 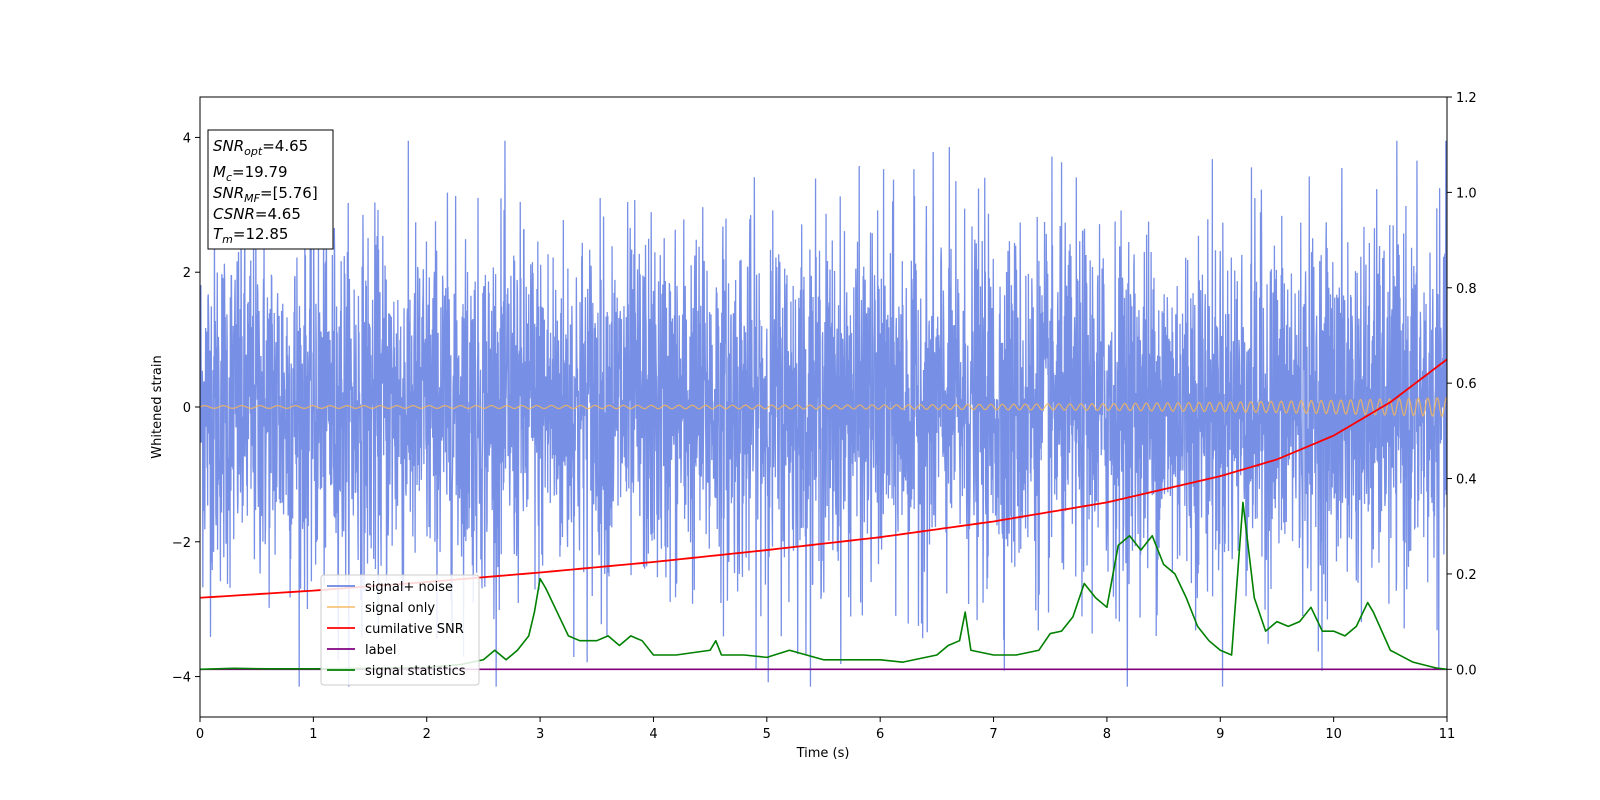 I want to click on y2-tick-label: 1.2, so click(x=1466, y=98).